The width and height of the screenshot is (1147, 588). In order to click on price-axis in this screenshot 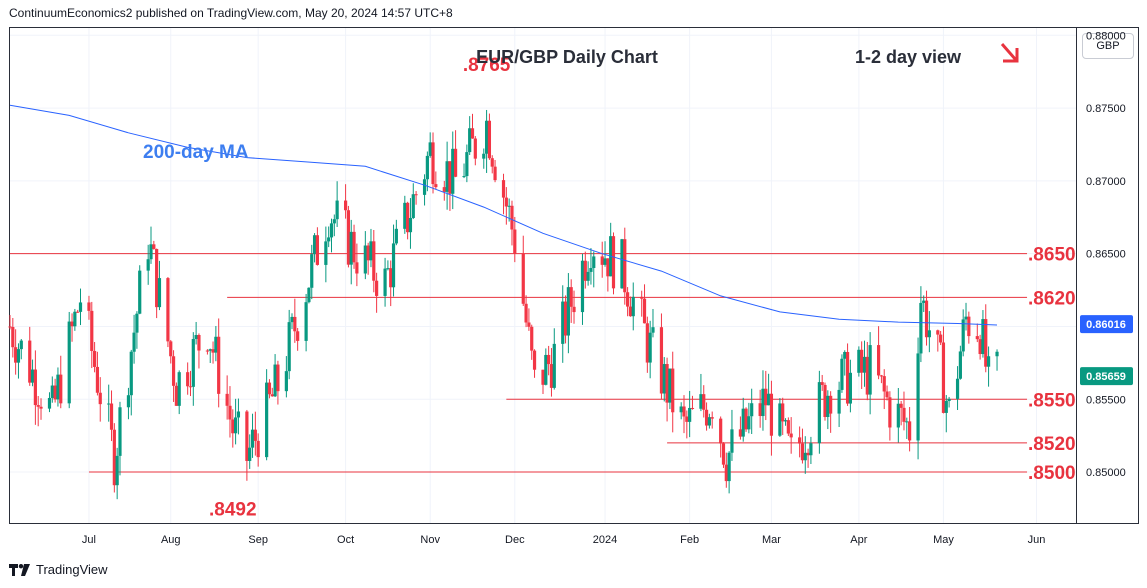, I will do `click(1108, 275)`.